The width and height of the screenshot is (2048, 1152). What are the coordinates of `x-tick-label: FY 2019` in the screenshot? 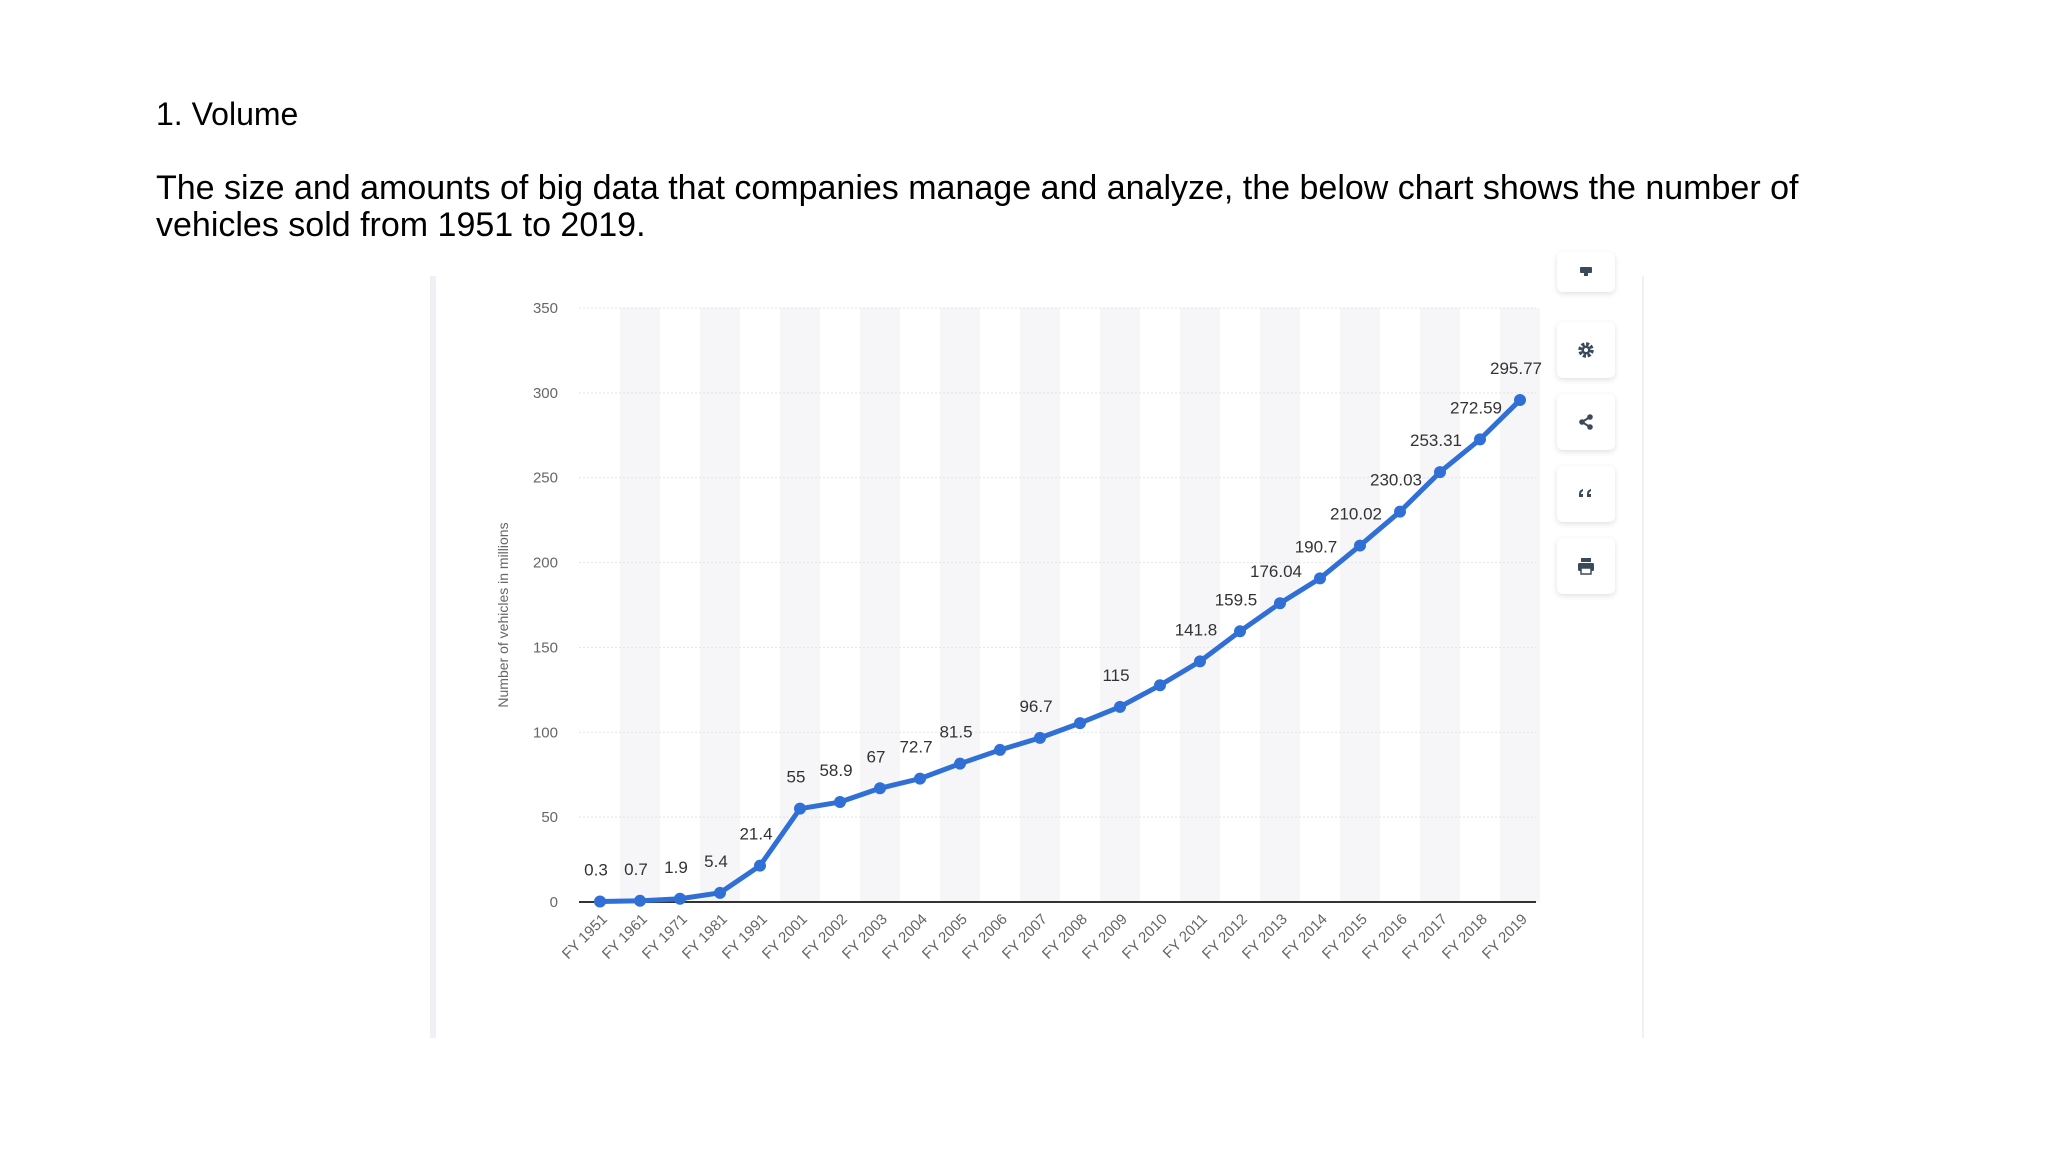 It's located at (1505, 937).